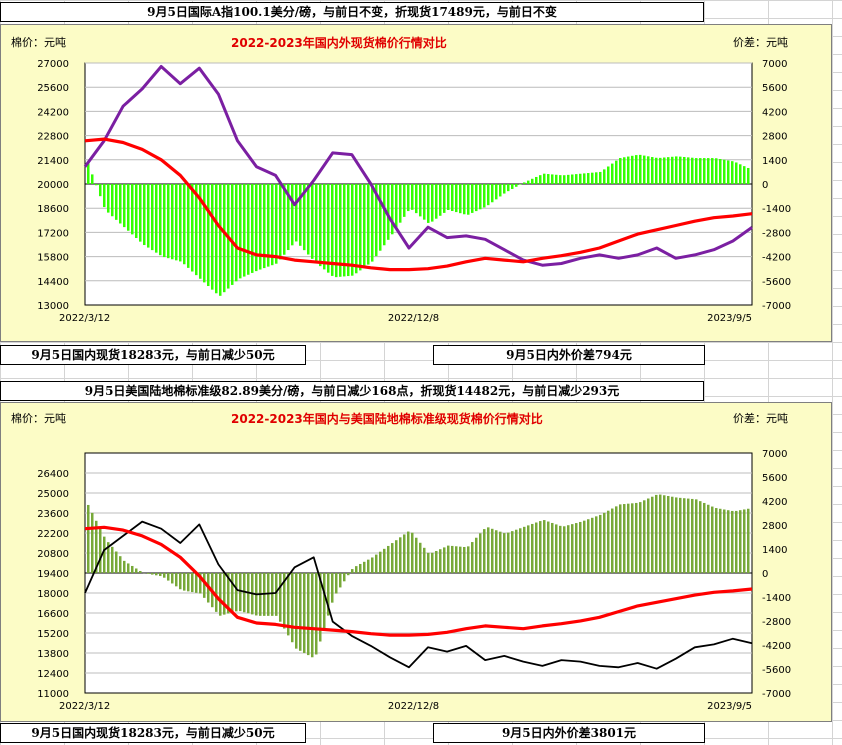 The width and height of the screenshot is (842, 745). Describe the element at coordinates (53, 654) in the screenshot. I see `bottom-left-tick-label: 13800` at that location.